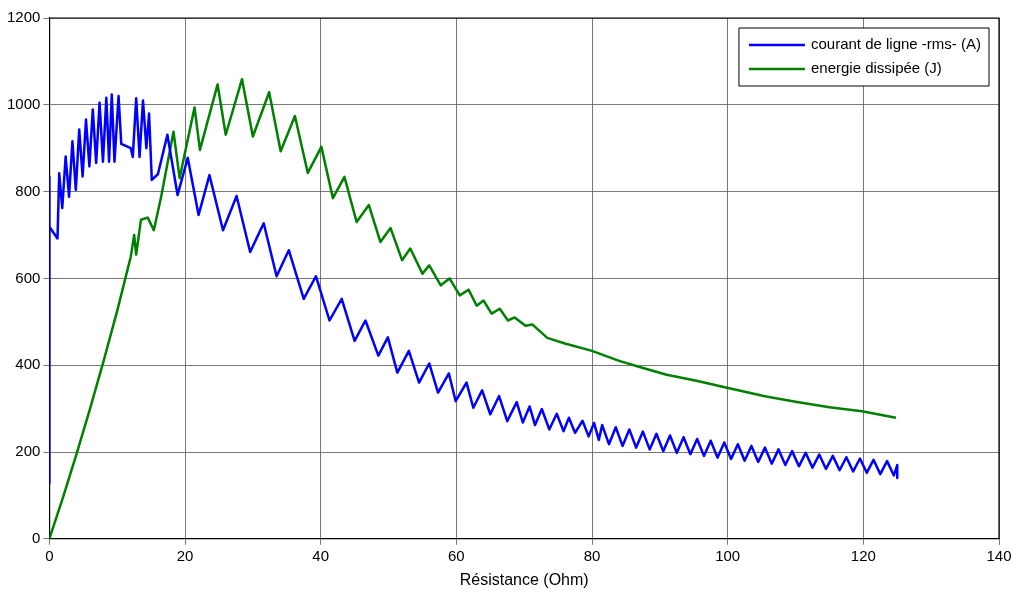 The image size is (1021, 592). What do you see at coordinates (185, 555) in the screenshot?
I see `x-tick-label: 20` at bounding box center [185, 555].